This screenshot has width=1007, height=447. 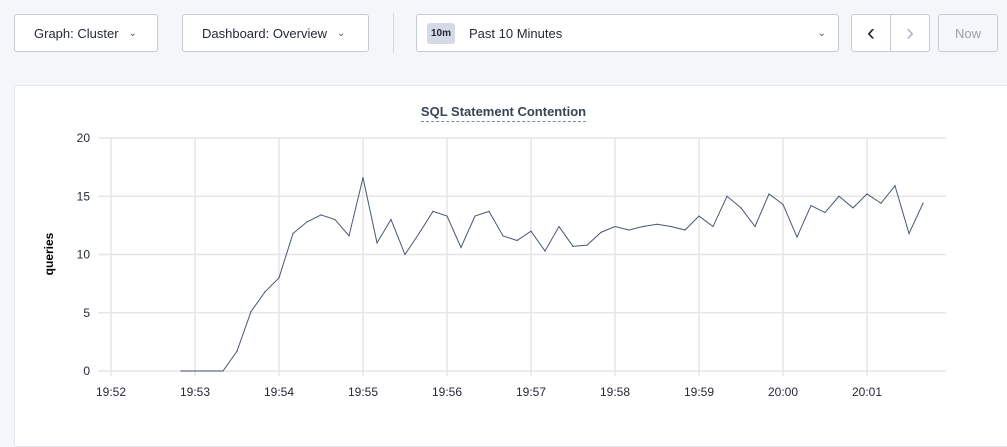 What do you see at coordinates (264, 33) in the screenshot?
I see `dashboard-label: Dashboard: Overview` at bounding box center [264, 33].